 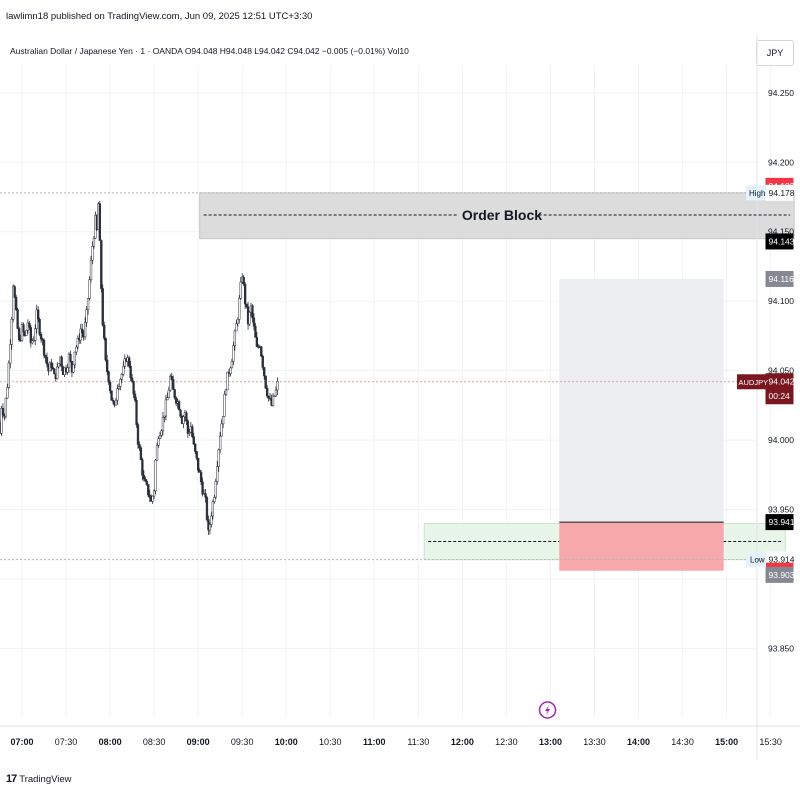 What do you see at coordinates (502, 215) in the screenshot?
I see `order-block-label: Order Block` at bounding box center [502, 215].